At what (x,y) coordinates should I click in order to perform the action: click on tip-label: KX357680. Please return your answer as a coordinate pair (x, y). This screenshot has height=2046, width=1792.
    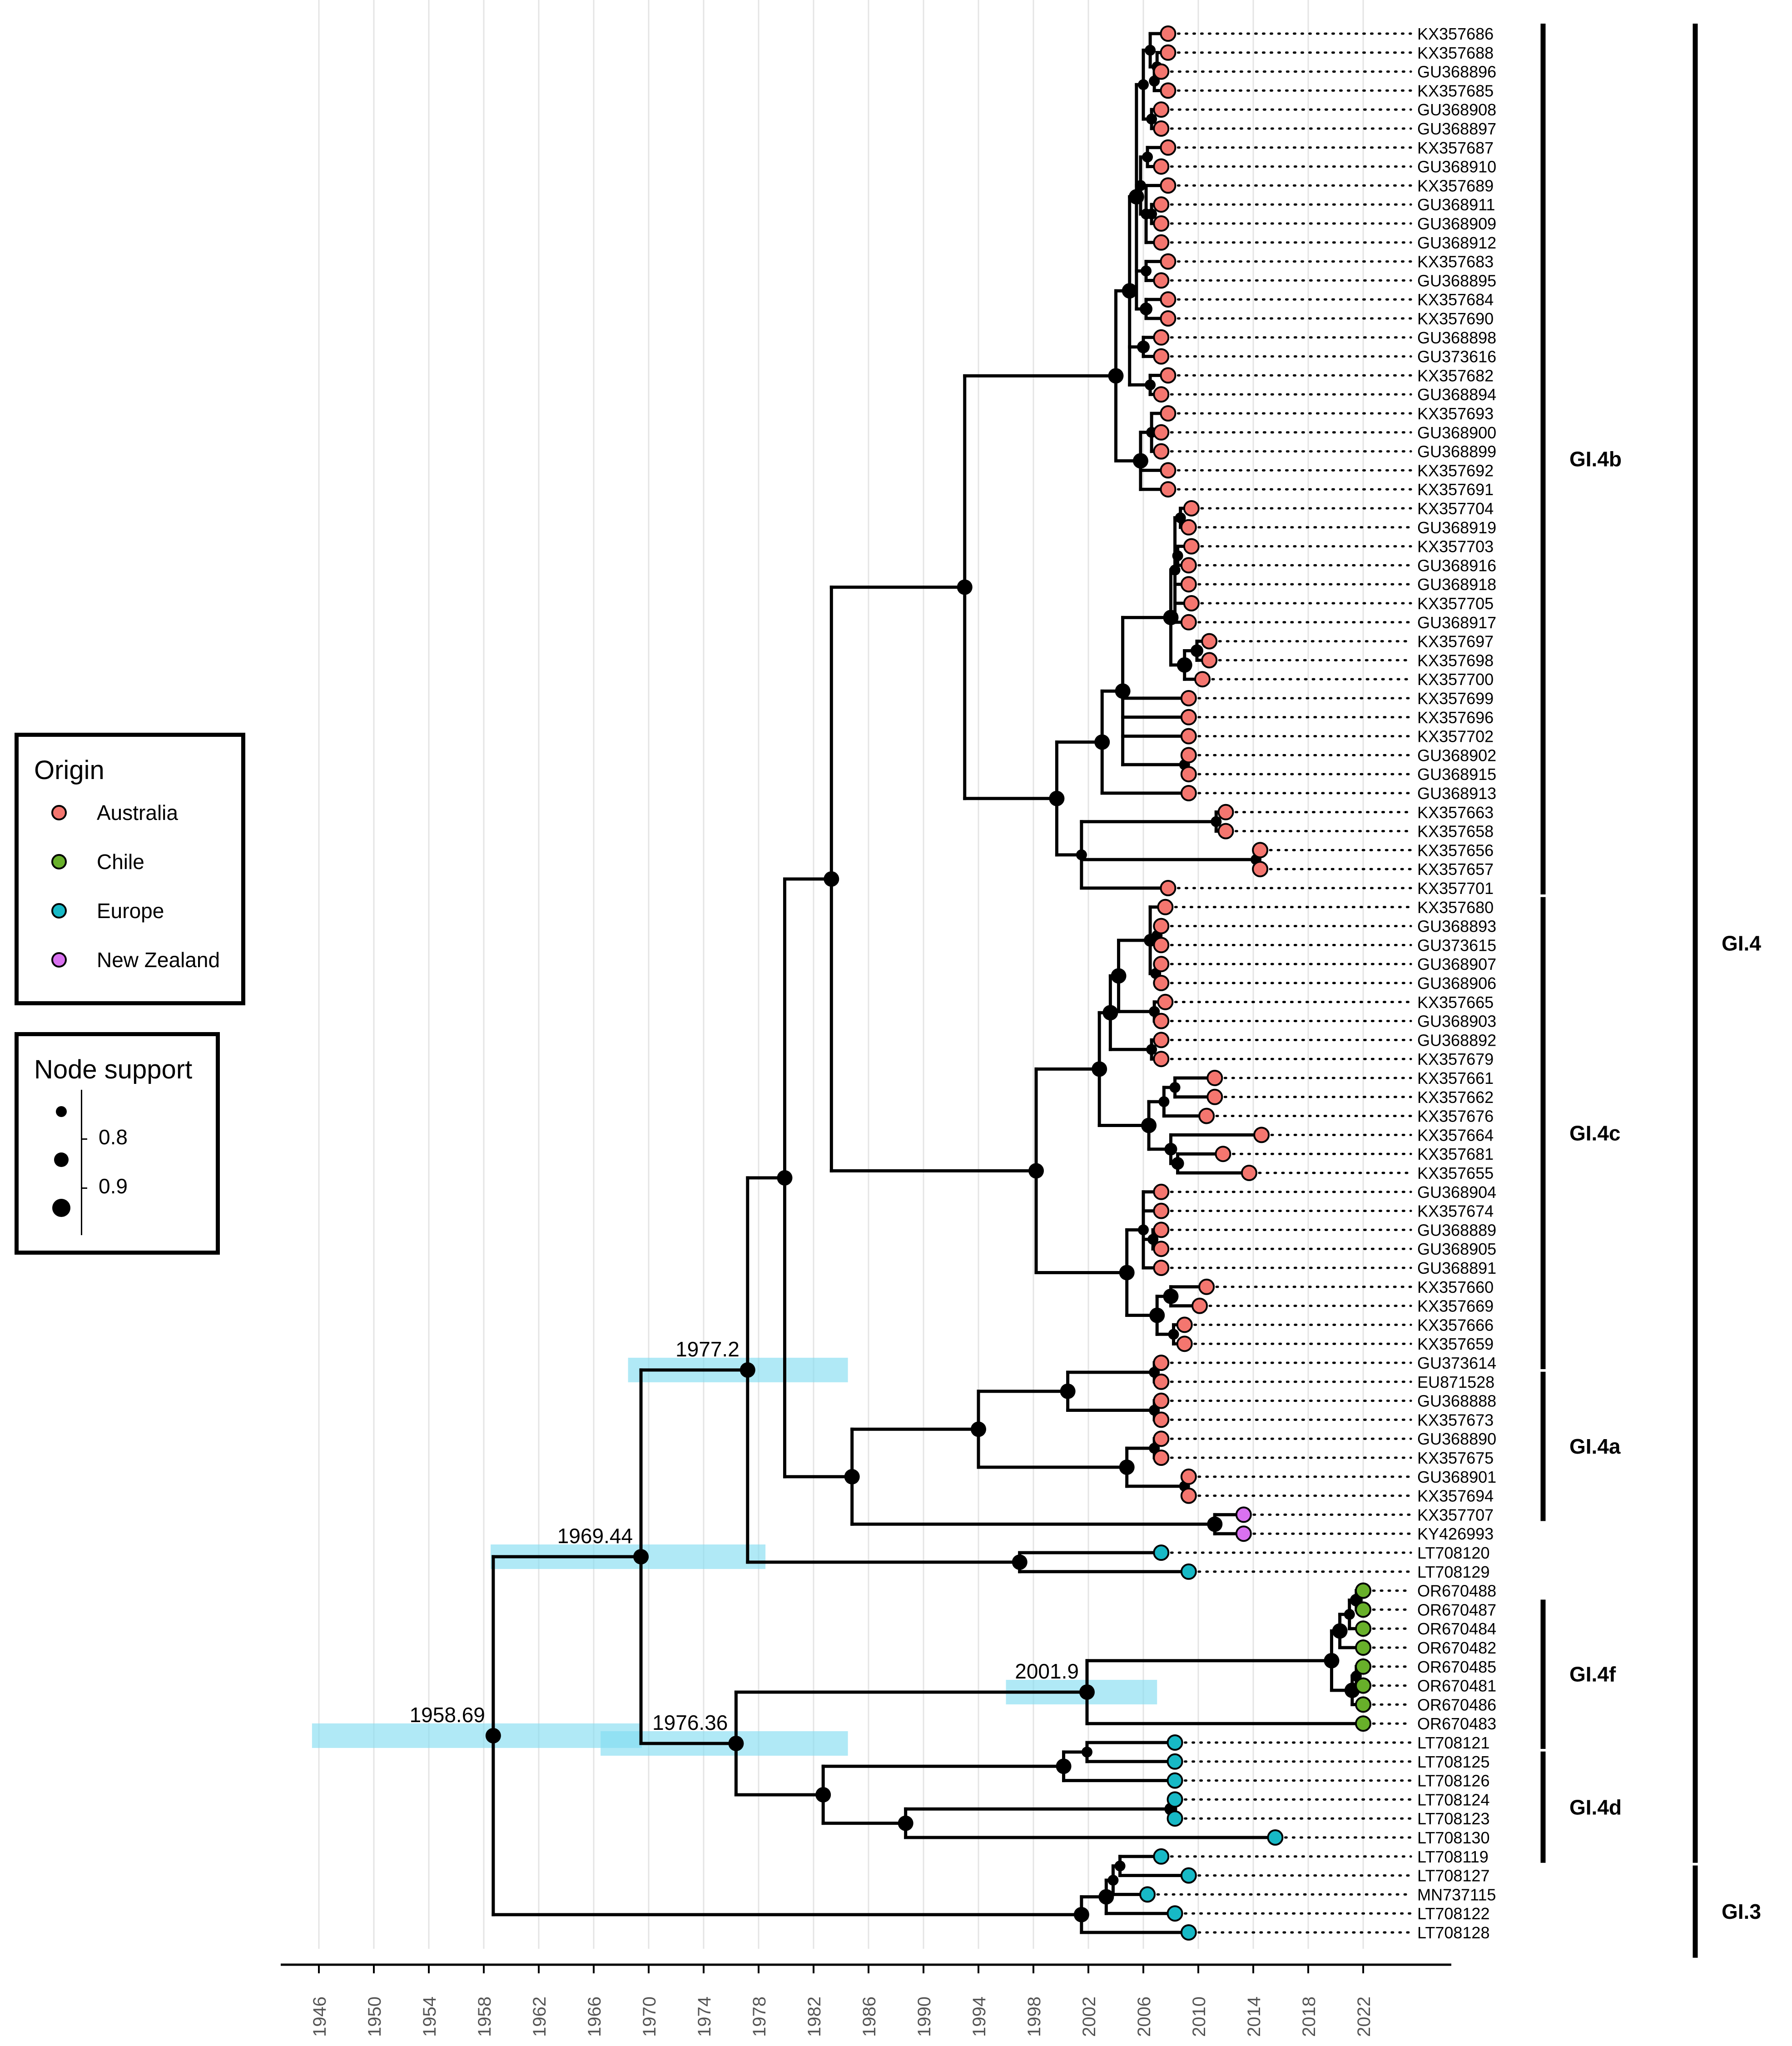
    Looking at the image, I should click on (1456, 907).